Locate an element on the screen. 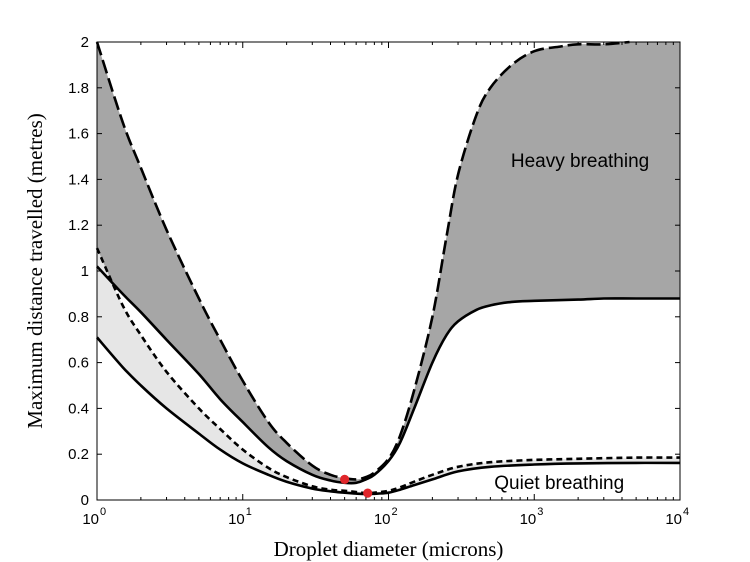 The width and height of the screenshot is (750, 562). x-tick-label-exponent: 3 is located at coordinates (540, 512).